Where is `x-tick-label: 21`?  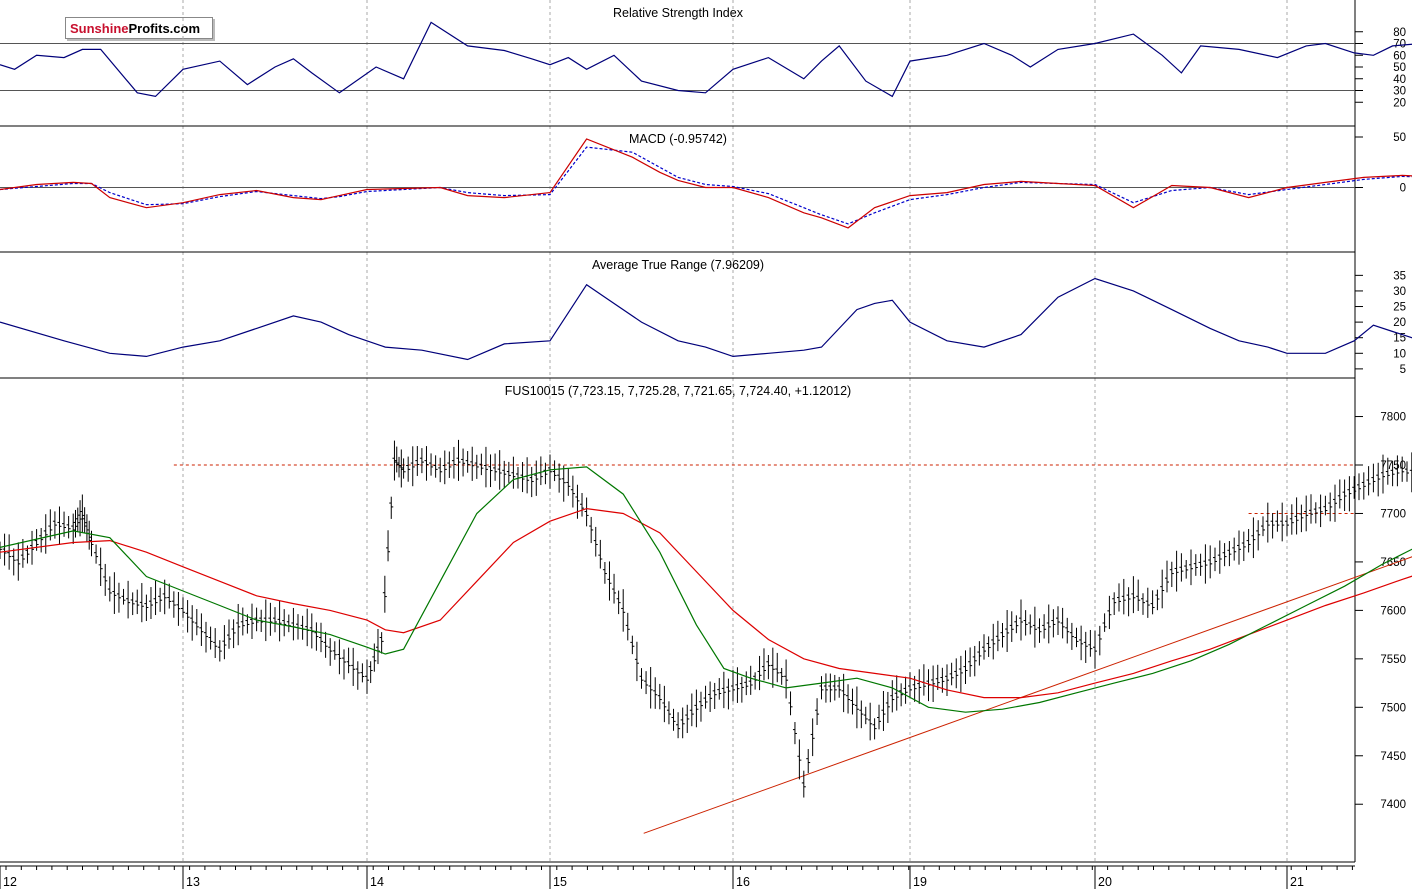 x-tick-label: 21 is located at coordinates (1297, 882).